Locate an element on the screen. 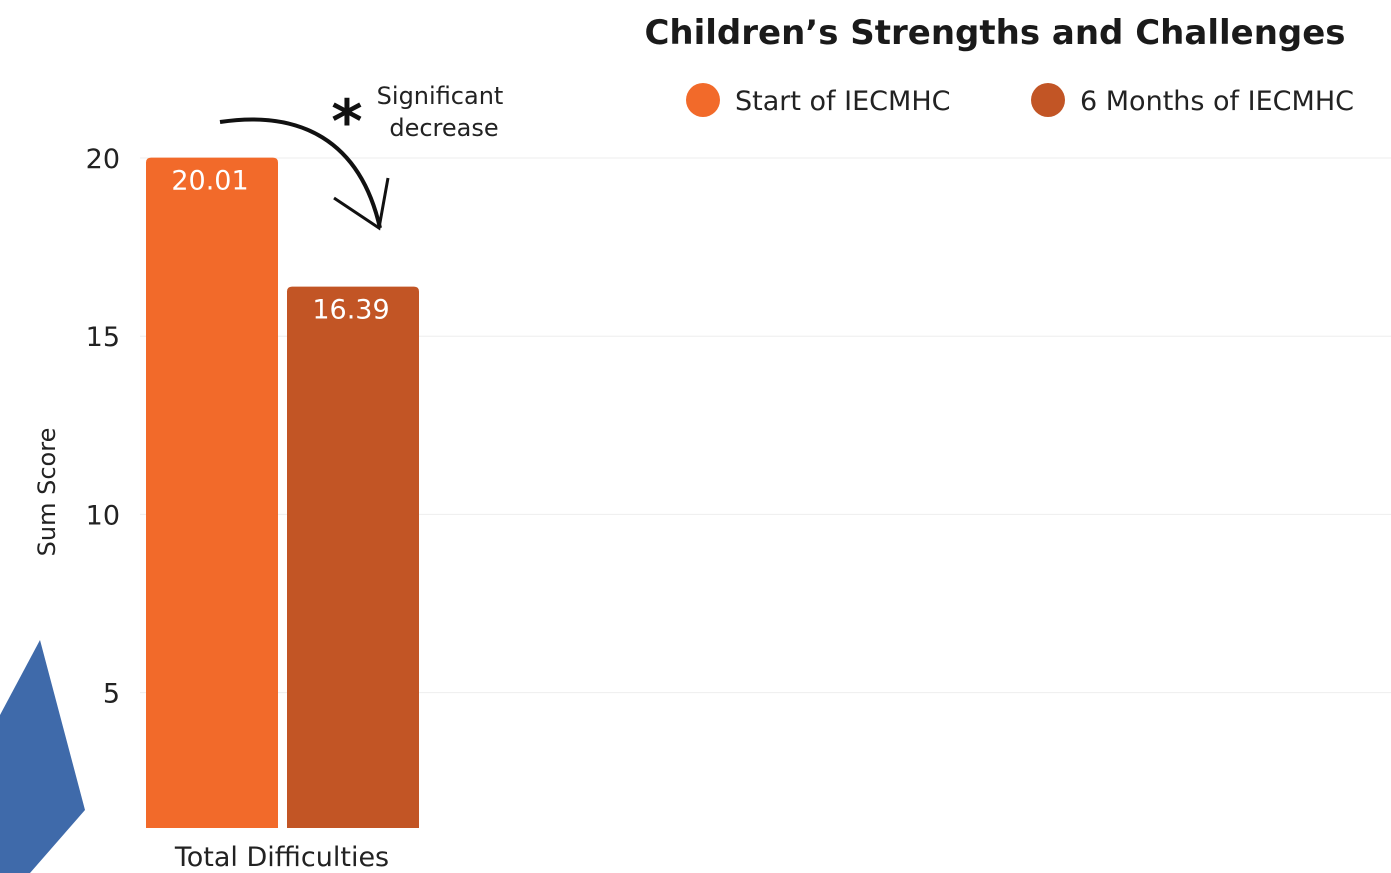  annotation-line-2: decrease is located at coordinates (443, 128).